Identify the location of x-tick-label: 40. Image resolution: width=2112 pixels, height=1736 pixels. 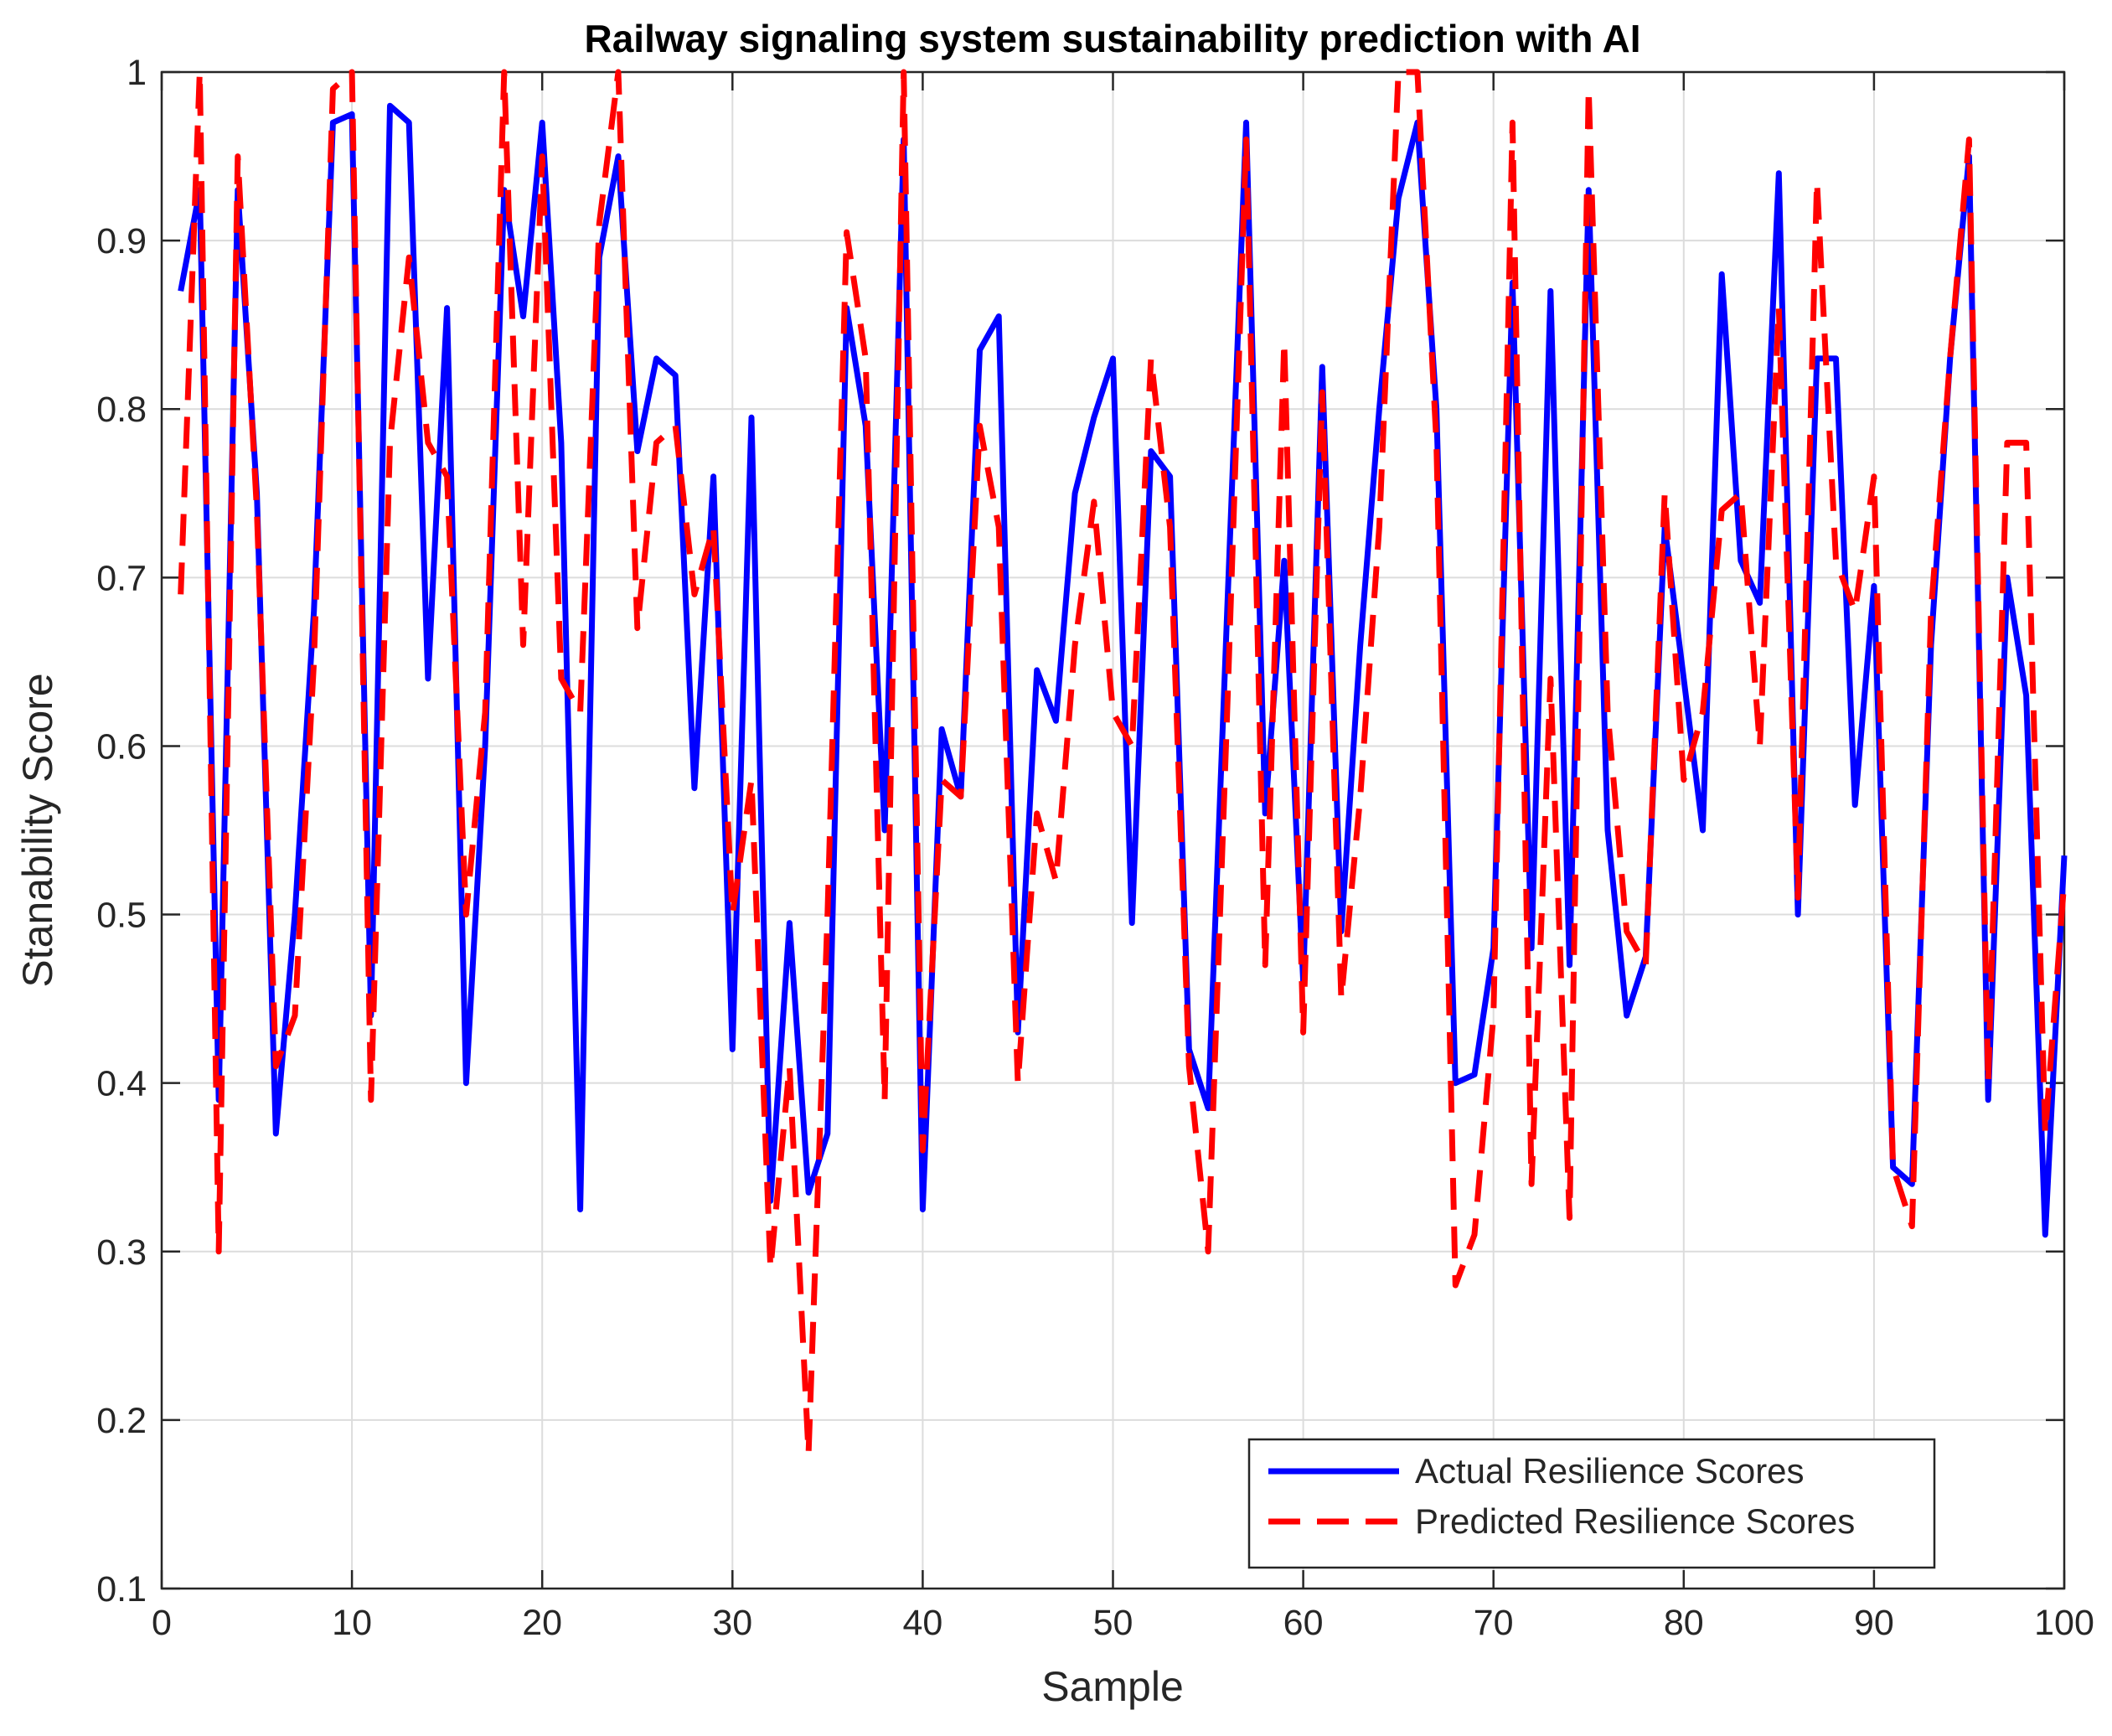
(922, 1623).